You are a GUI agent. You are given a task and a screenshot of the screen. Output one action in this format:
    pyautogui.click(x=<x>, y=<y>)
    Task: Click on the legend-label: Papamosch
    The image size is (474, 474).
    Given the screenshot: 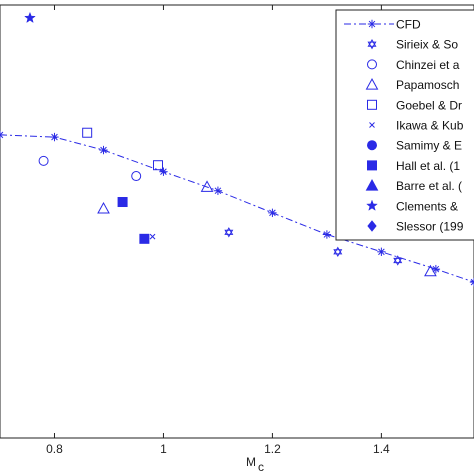 What is the action you would take?
    pyautogui.click(x=427, y=85)
    